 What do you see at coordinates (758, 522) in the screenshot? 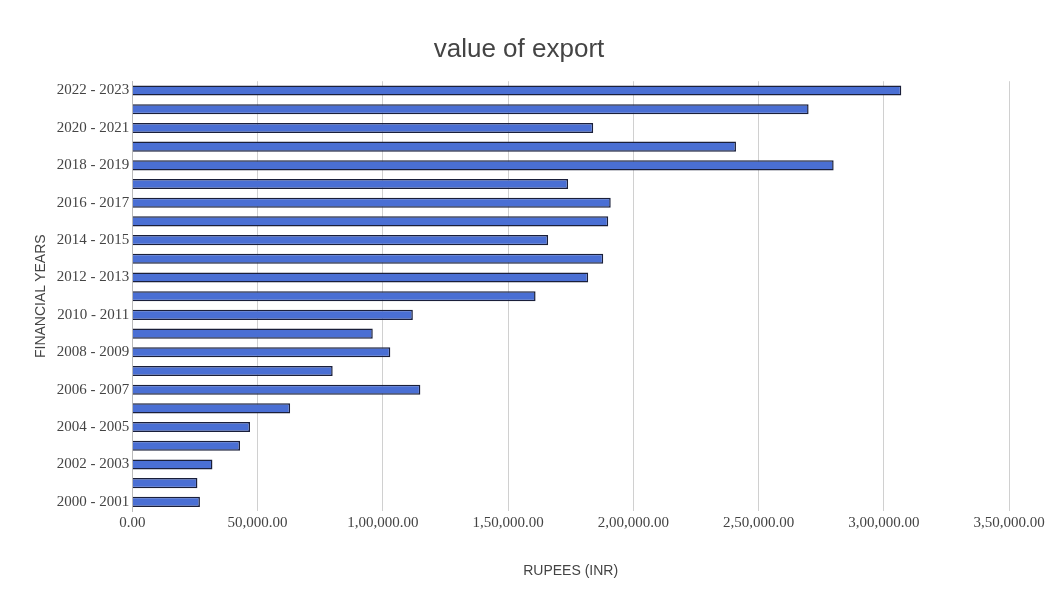
I see `x-tick-label: 2,50,000.00` at bounding box center [758, 522].